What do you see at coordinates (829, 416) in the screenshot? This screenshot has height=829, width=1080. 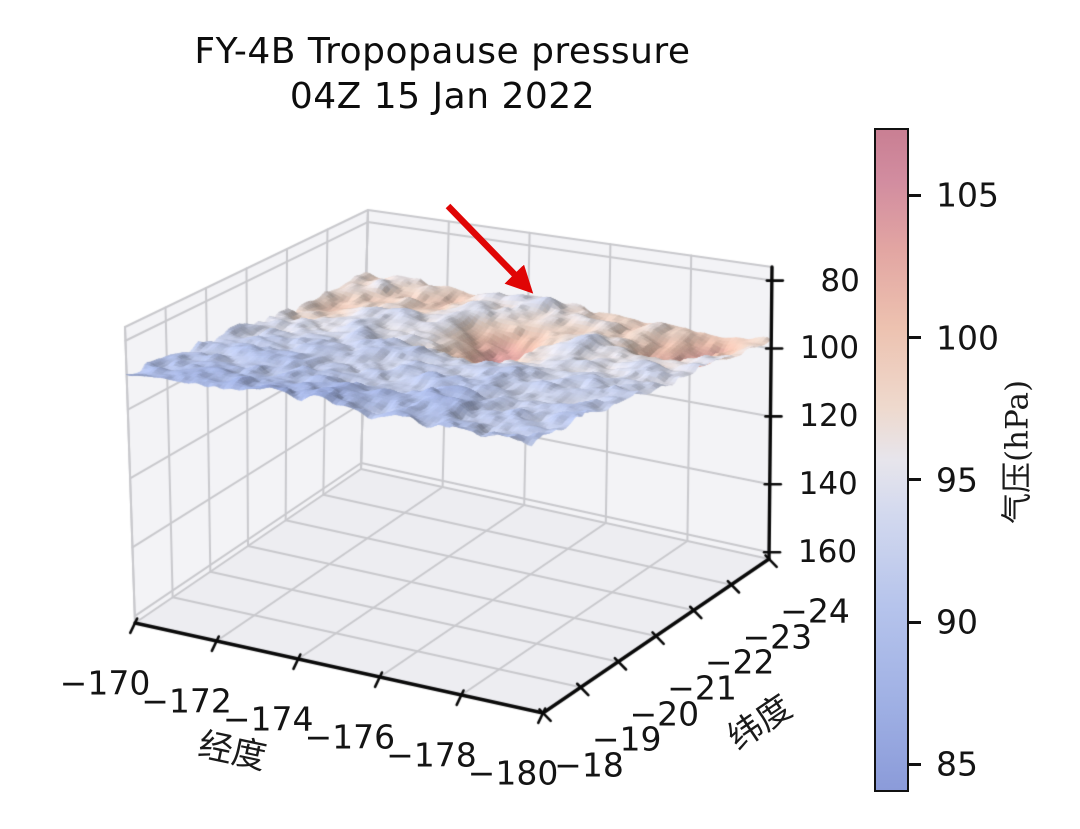 I see `z-tick-label: 120` at bounding box center [829, 416].